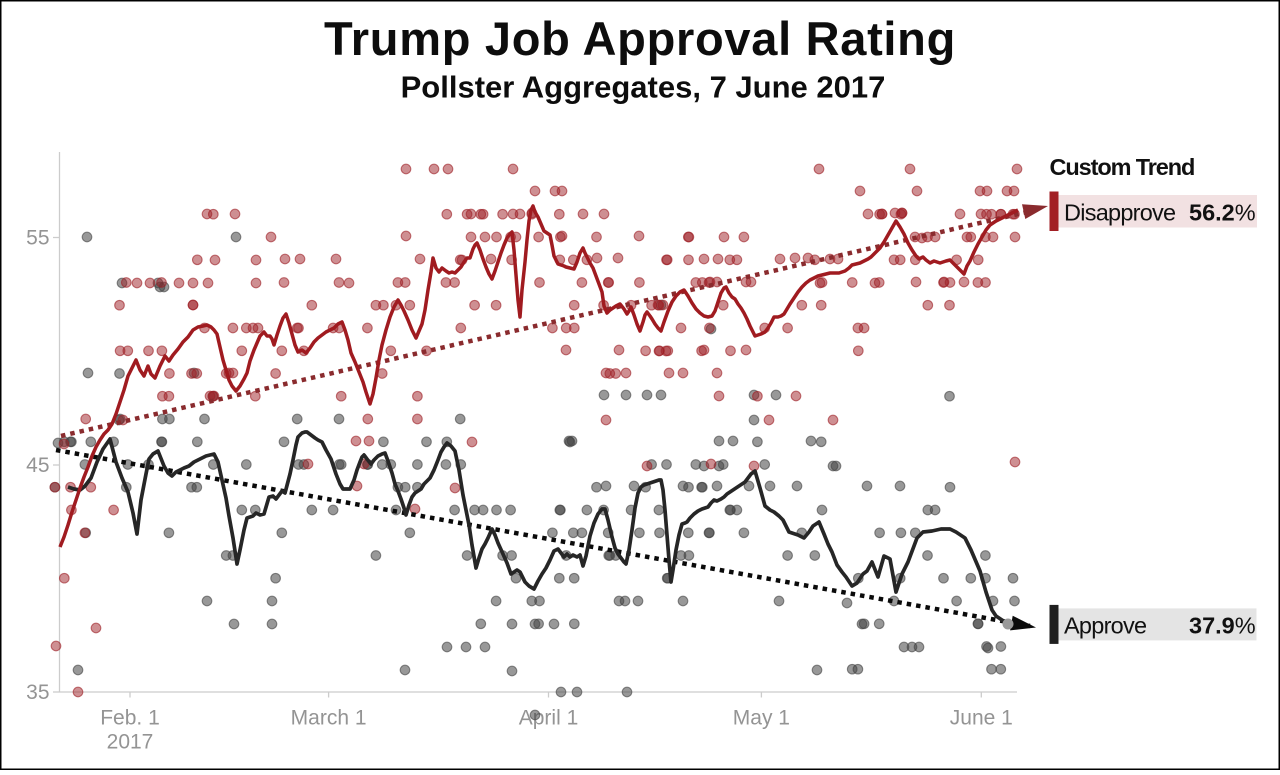 This screenshot has width=1280, height=775. What do you see at coordinates (329, 718) in the screenshot?
I see `svg-text: March 1` at bounding box center [329, 718].